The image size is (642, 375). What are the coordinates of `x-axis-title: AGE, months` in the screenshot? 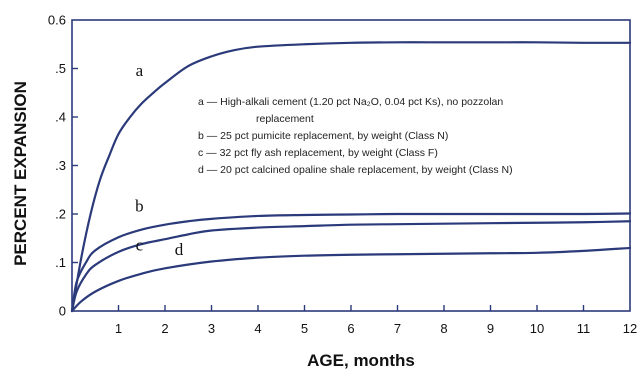 It's located at (361, 360).